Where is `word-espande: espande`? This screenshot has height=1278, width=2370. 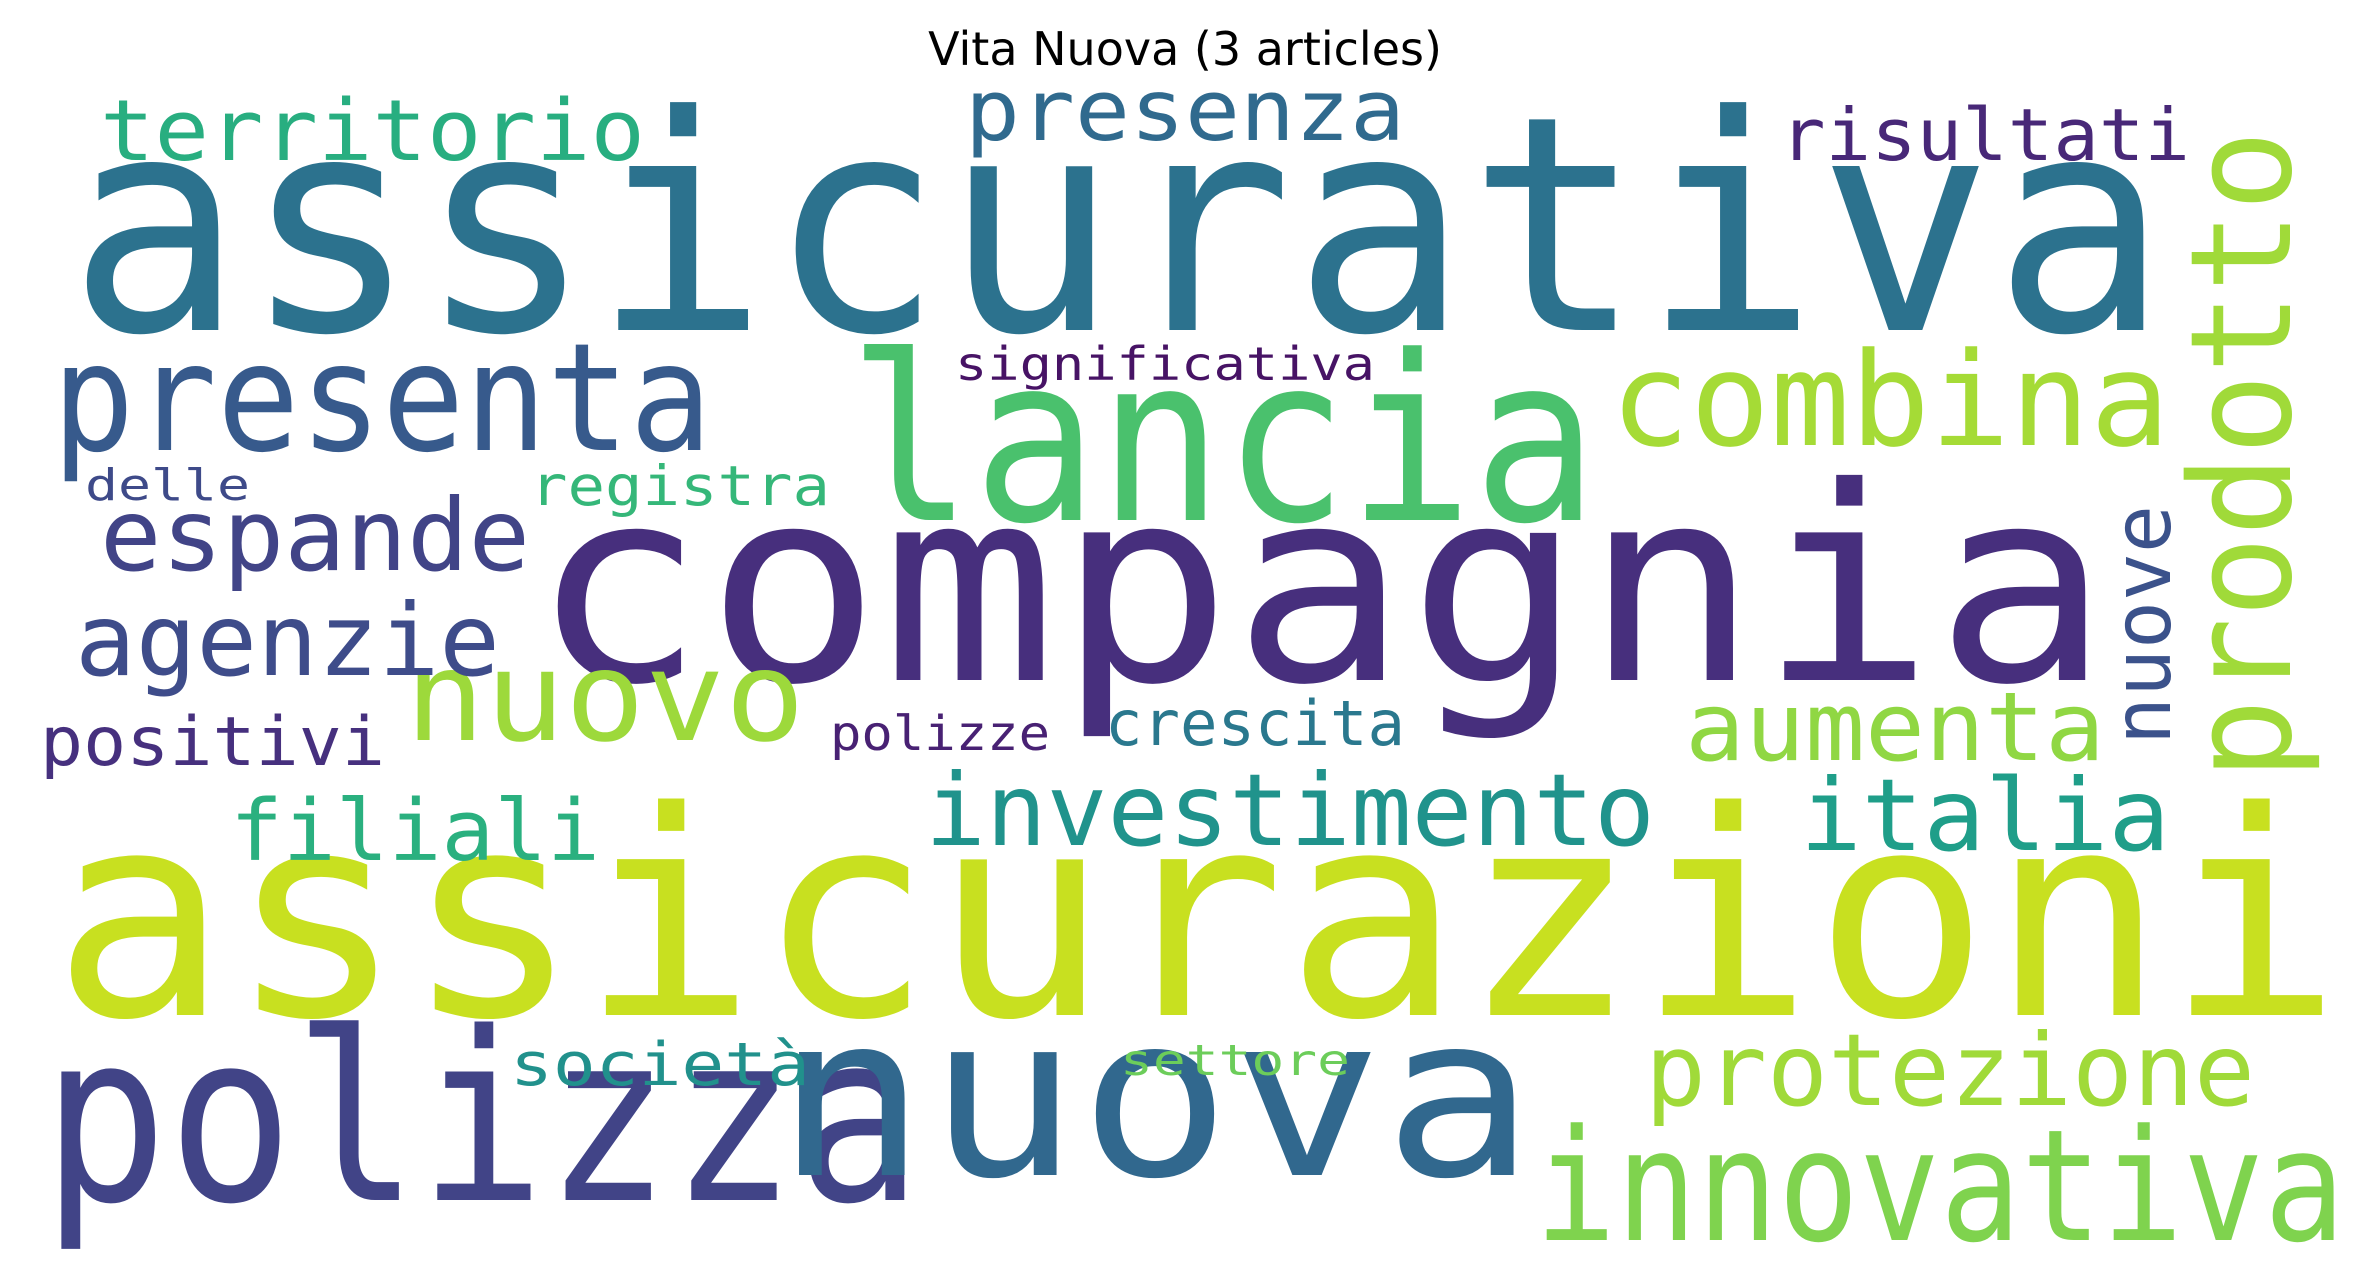 word-espande: espande is located at coordinates (315, 535).